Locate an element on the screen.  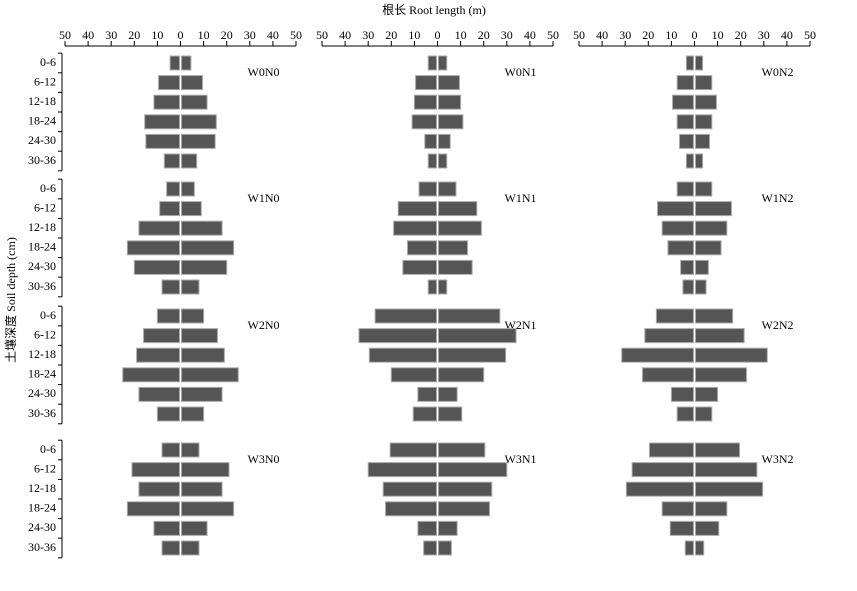
panel-label: W3N2 is located at coordinates (778, 459).